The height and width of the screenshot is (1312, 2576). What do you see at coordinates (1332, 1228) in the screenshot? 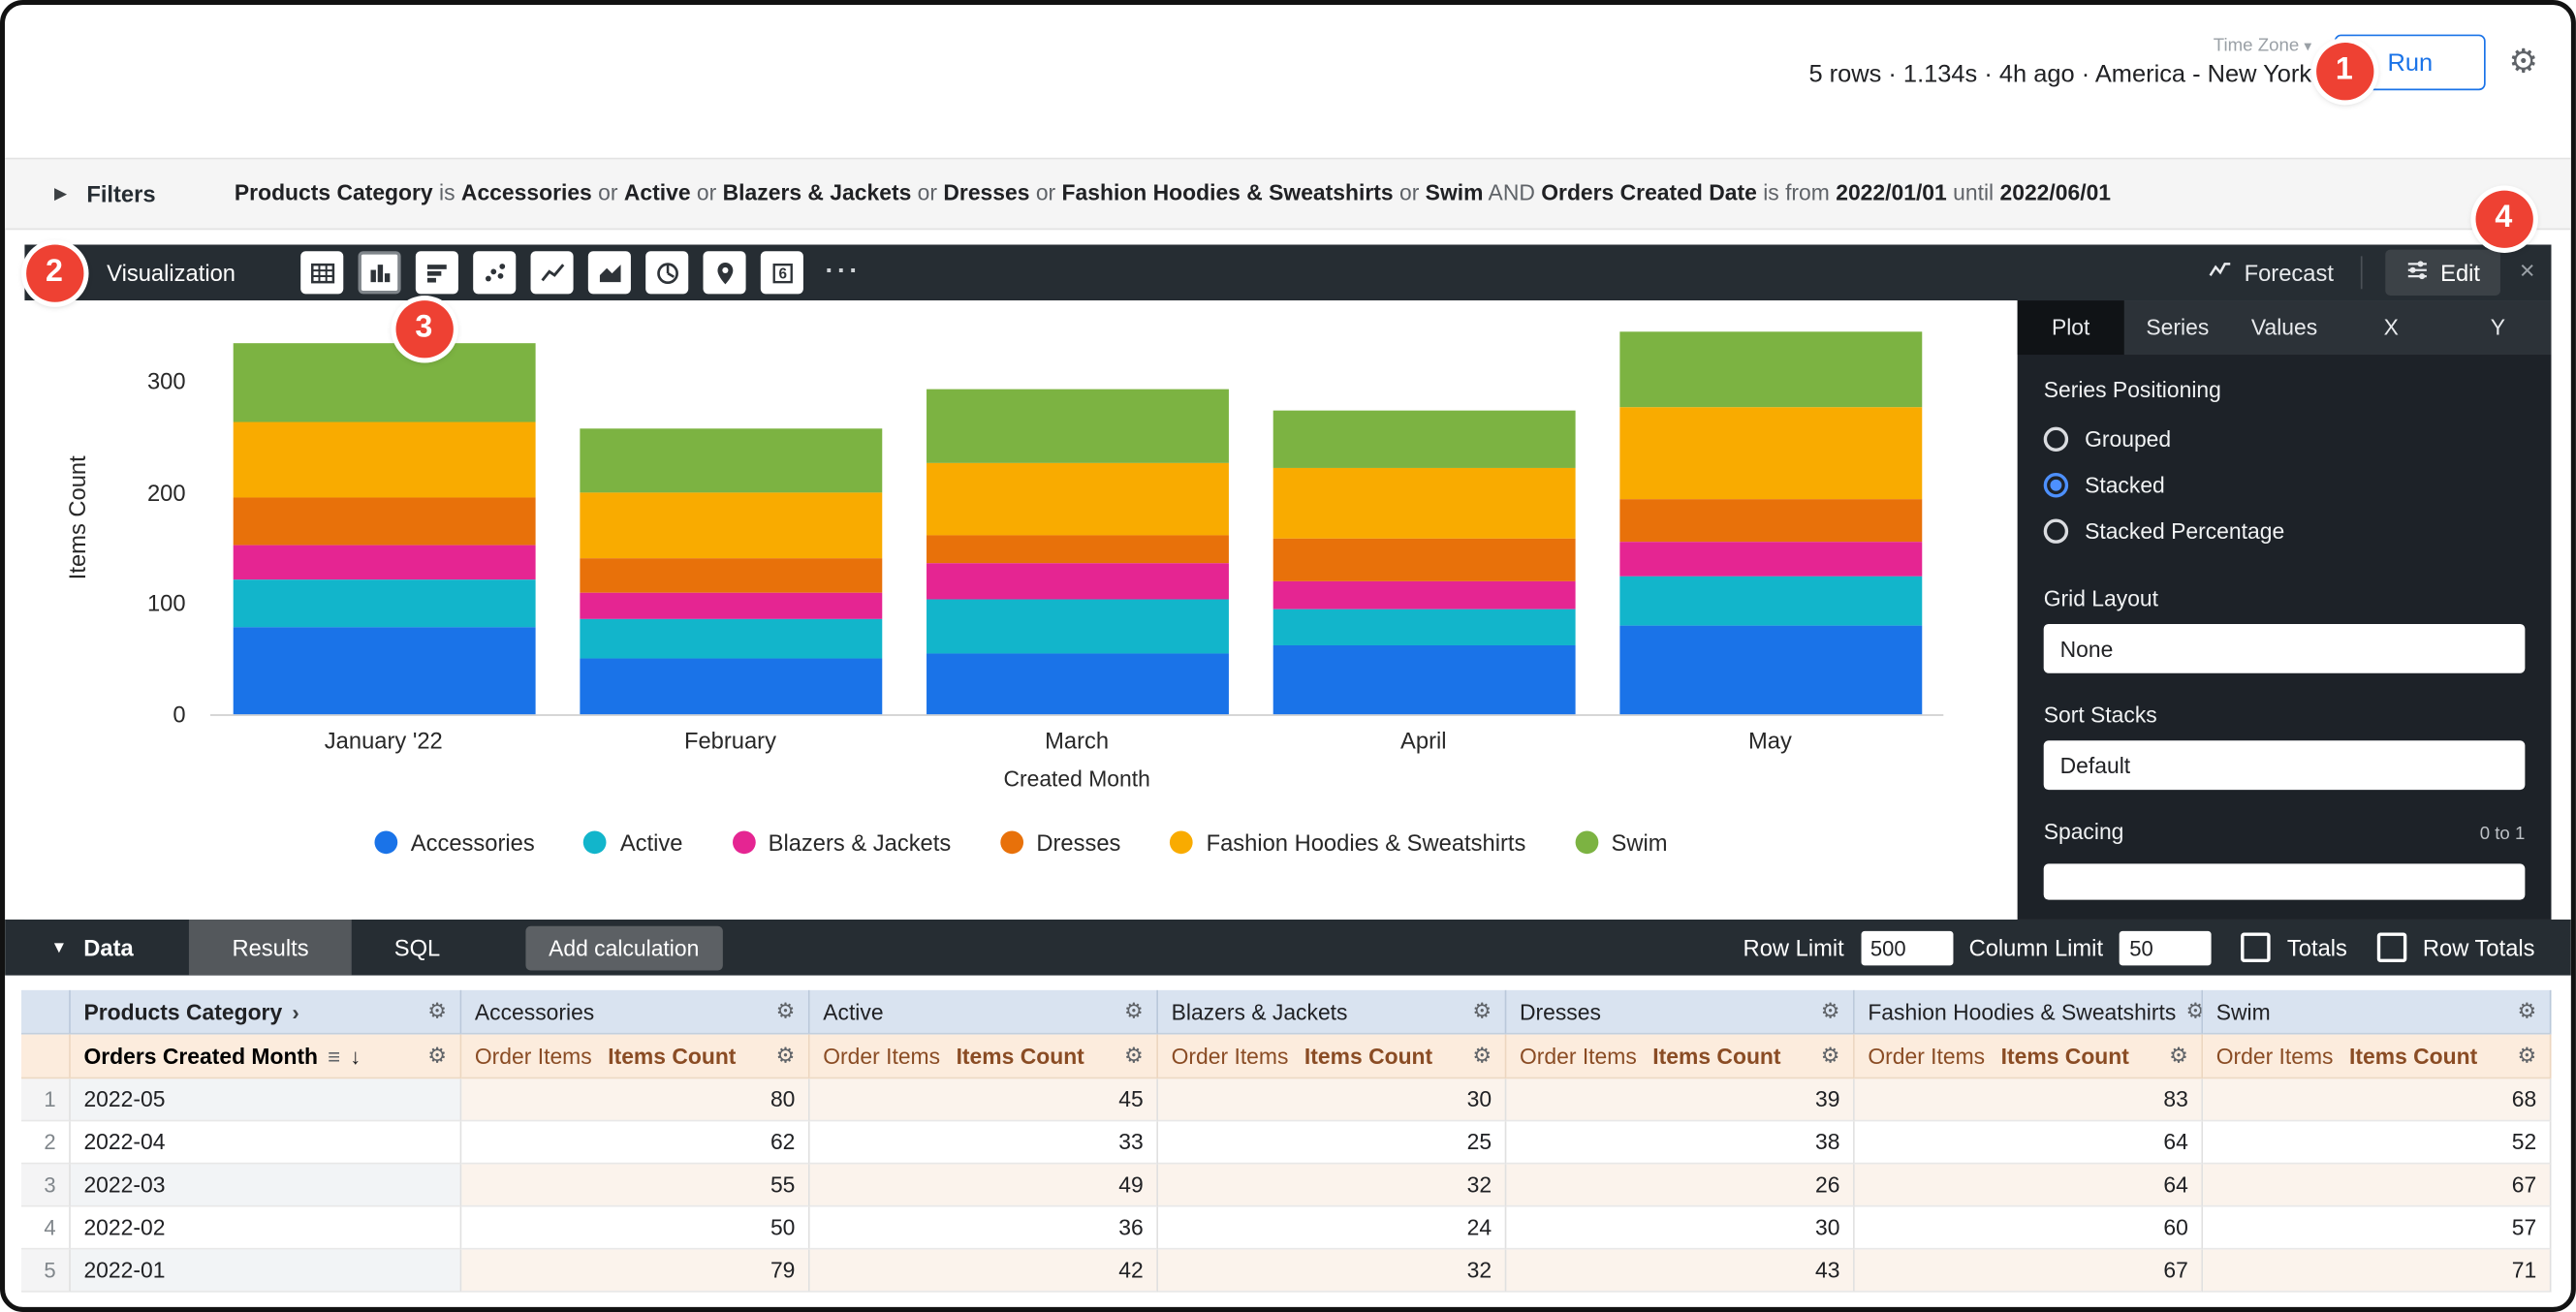
I see `measure-value-cell-blazers-jackets: 24` at bounding box center [1332, 1228].